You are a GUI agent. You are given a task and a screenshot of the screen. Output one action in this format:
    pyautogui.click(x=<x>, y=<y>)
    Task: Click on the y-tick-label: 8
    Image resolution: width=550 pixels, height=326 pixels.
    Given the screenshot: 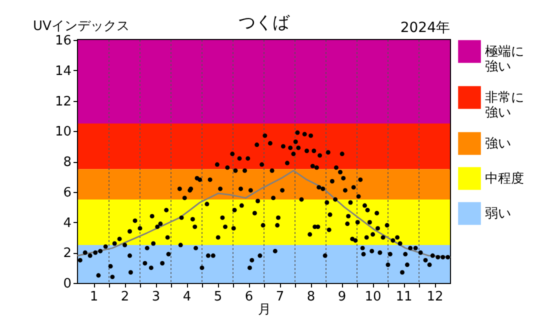 What is the action you would take?
    pyautogui.click(x=67, y=162)
    